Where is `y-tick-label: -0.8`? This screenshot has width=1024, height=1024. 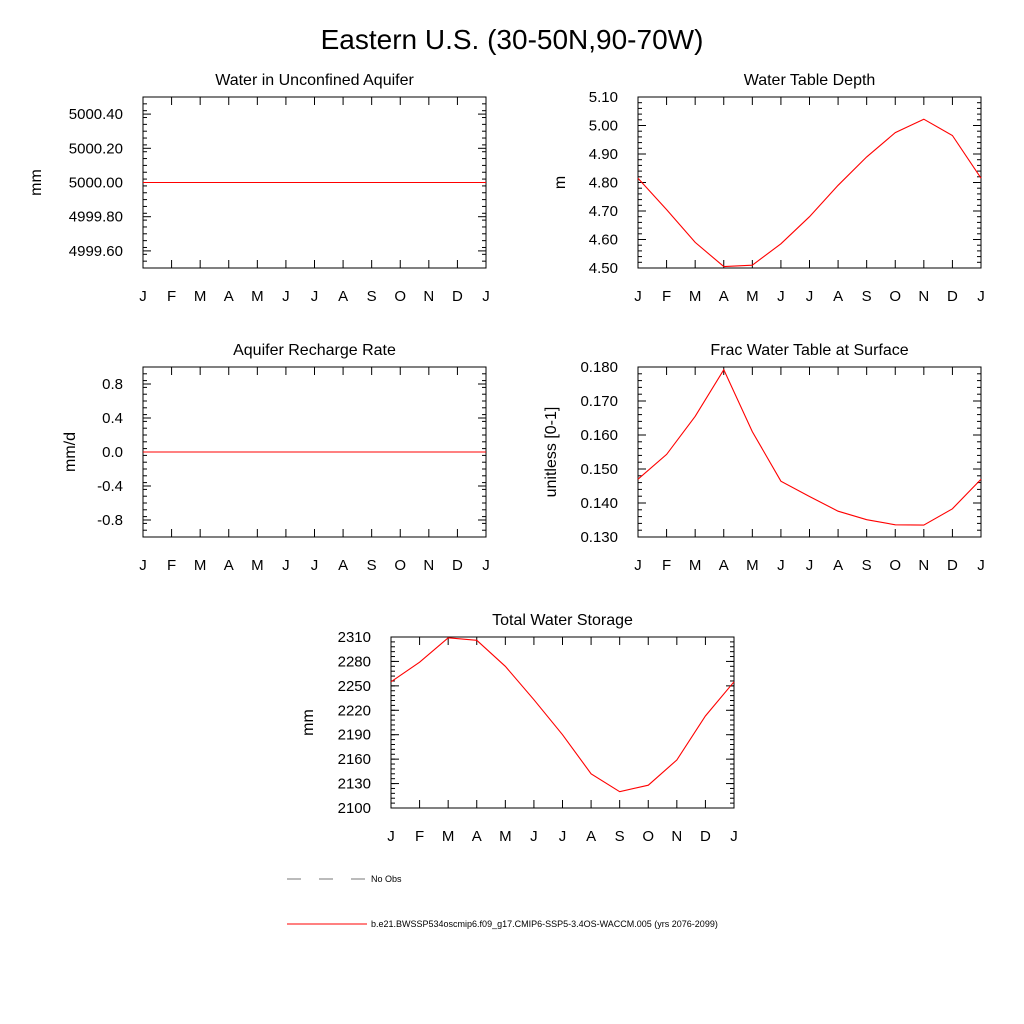
y-tick-label: -0.8 is located at coordinates (110, 520).